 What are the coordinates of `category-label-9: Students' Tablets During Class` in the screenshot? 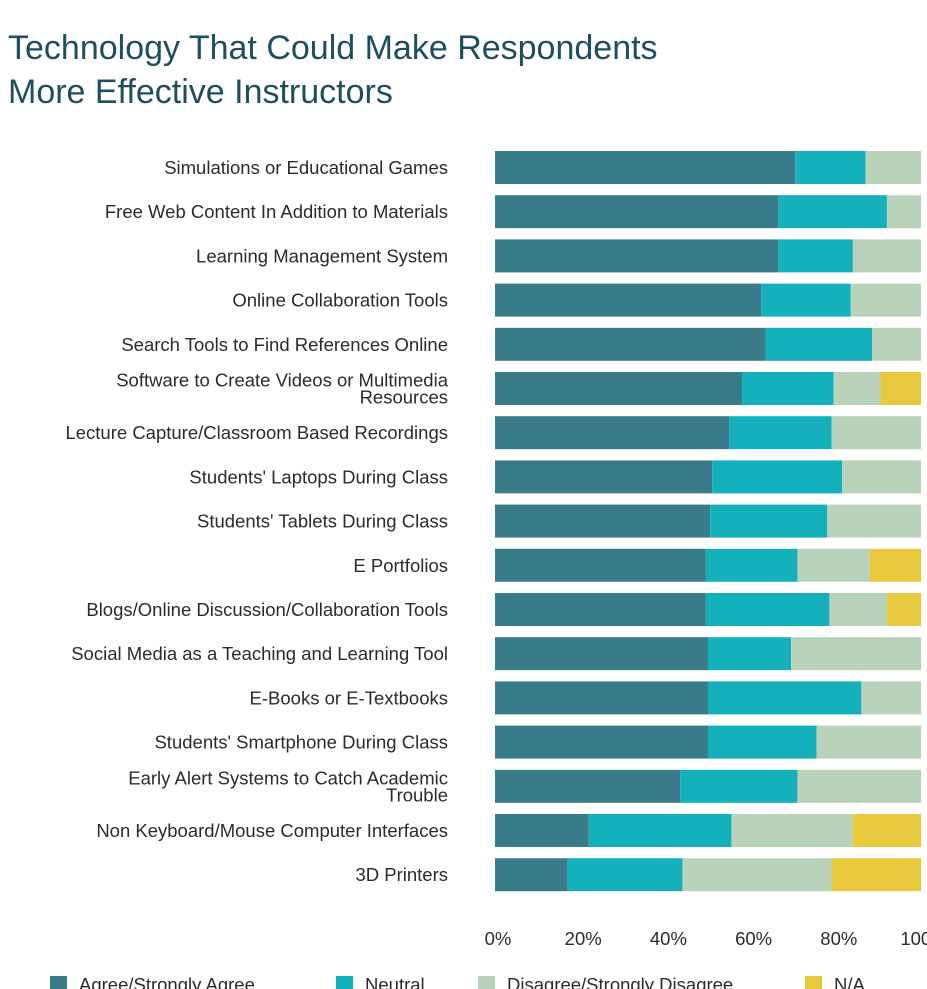 It's located at (322, 521).